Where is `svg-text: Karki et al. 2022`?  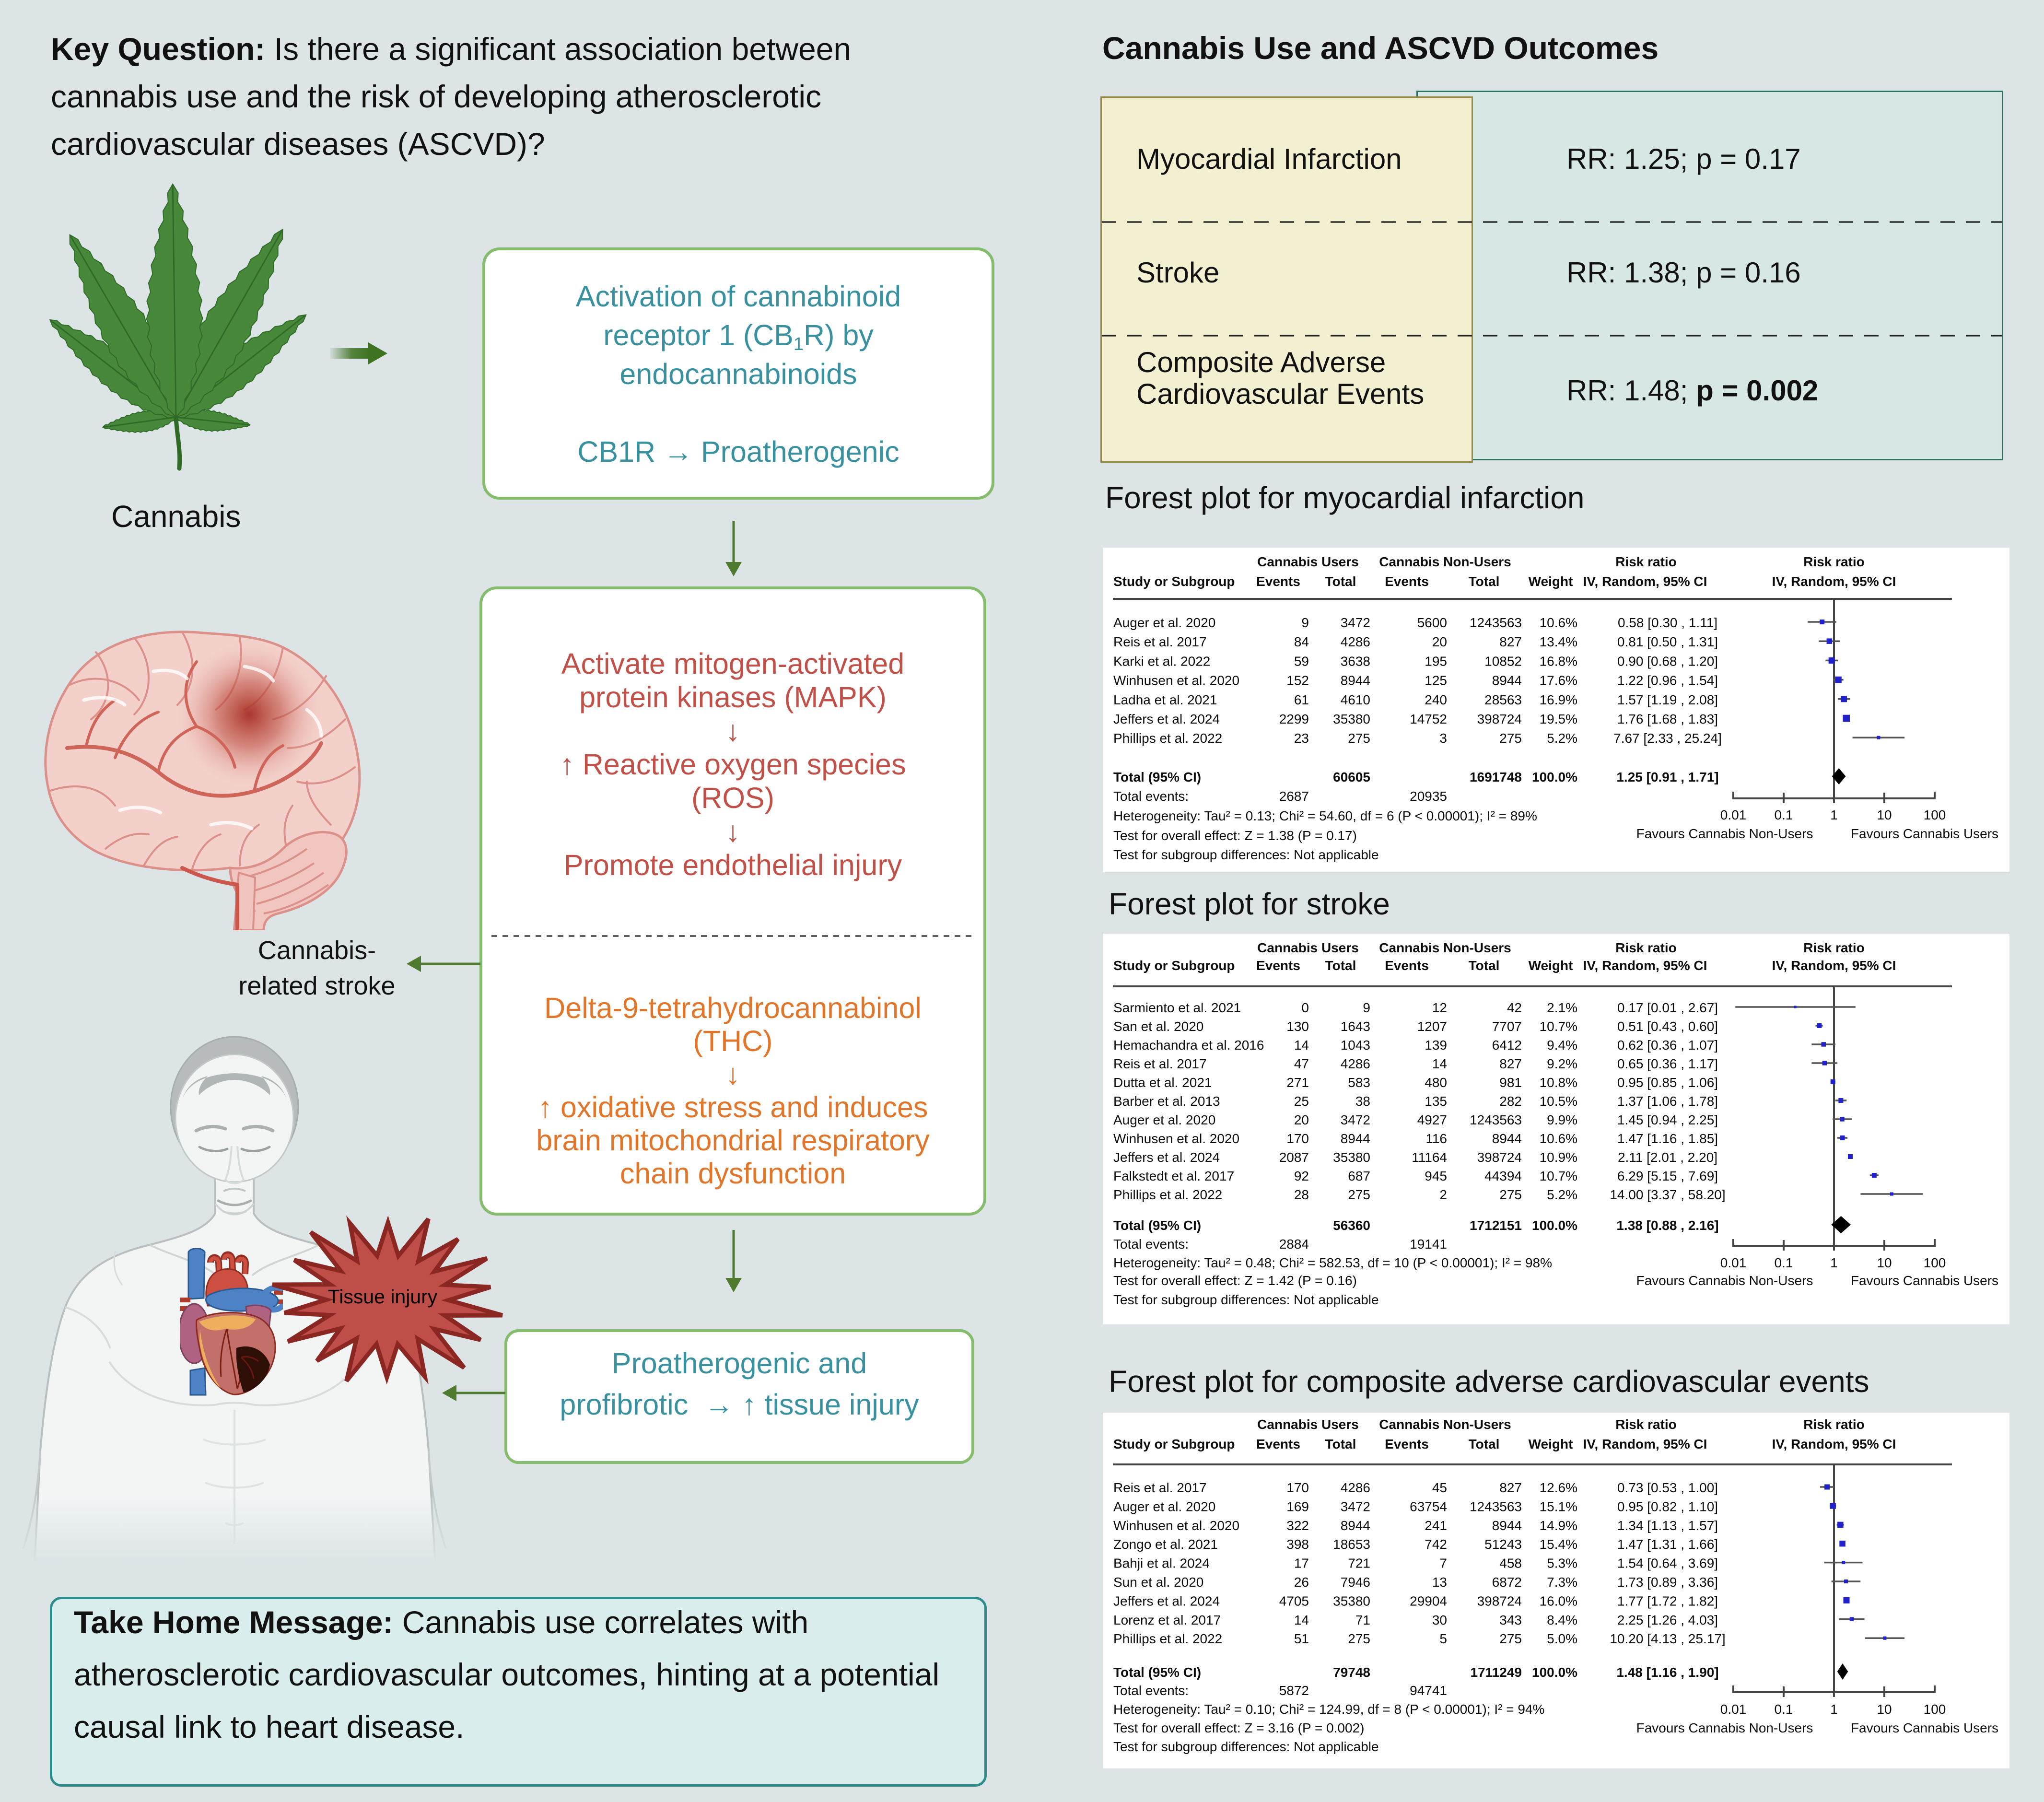
svg-text: Karki et al. 2022 is located at coordinates (1161, 661).